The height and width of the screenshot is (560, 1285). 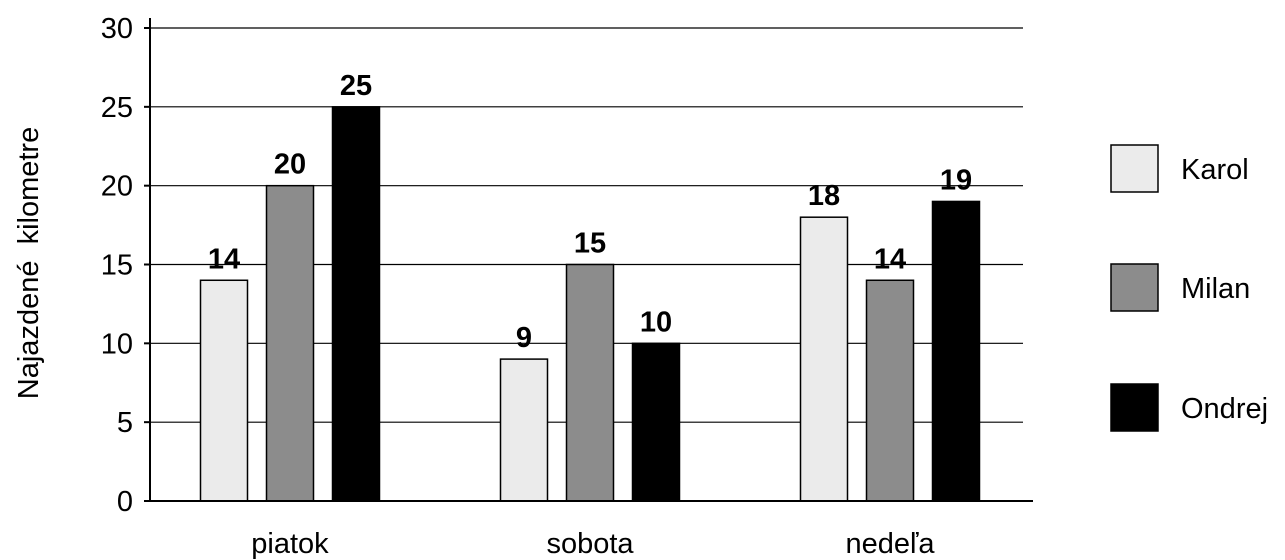 What do you see at coordinates (1134, 168) in the screenshot?
I see `legend-swatch-Karol` at bounding box center [1134, 168].